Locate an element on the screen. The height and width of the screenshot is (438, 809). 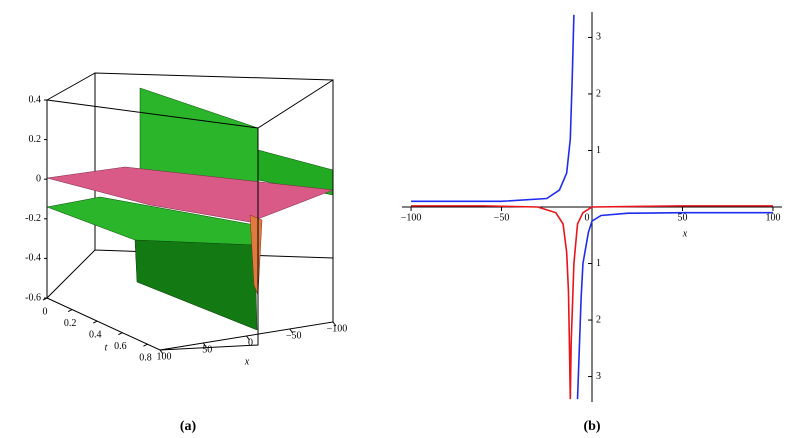
z-tick-label: -0.6 is located at coordinates (33, 297).